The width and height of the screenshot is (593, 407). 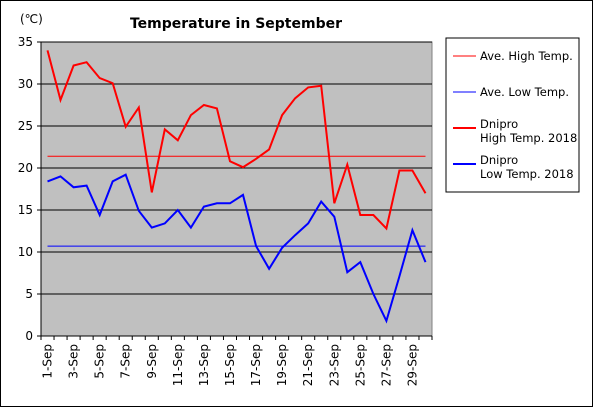 I want to click on y-axis-ticks: 0 5 10 15 20 25 30 35, so click(x=29, y=189).